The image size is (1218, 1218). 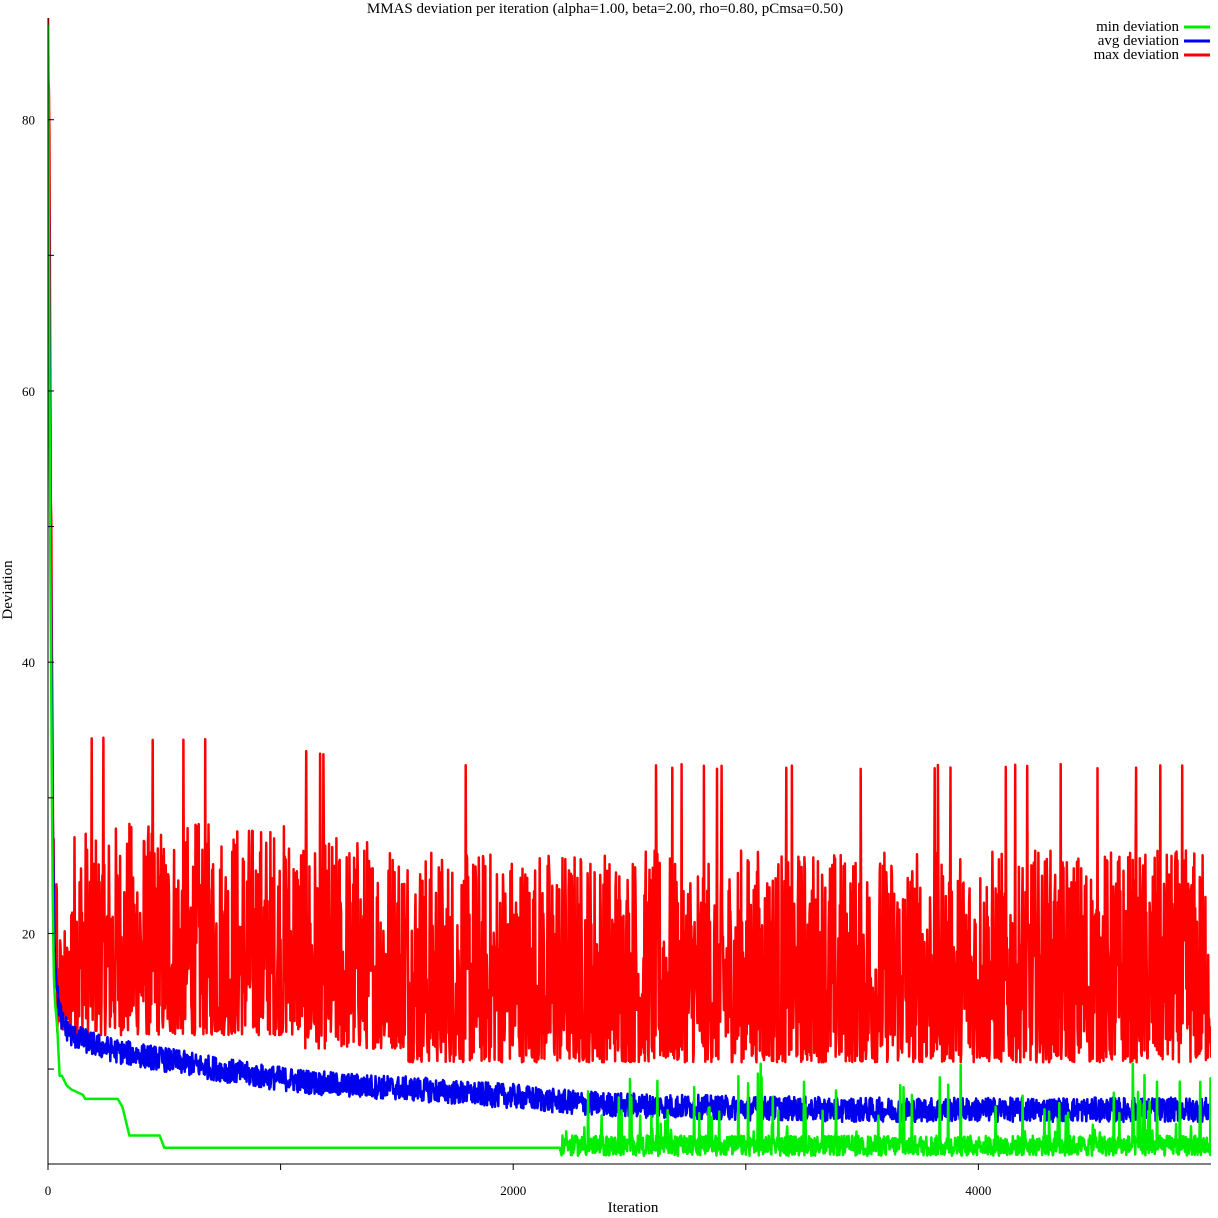 I want to click on x-tick-label: 2000, so click(x=513, y=1190).